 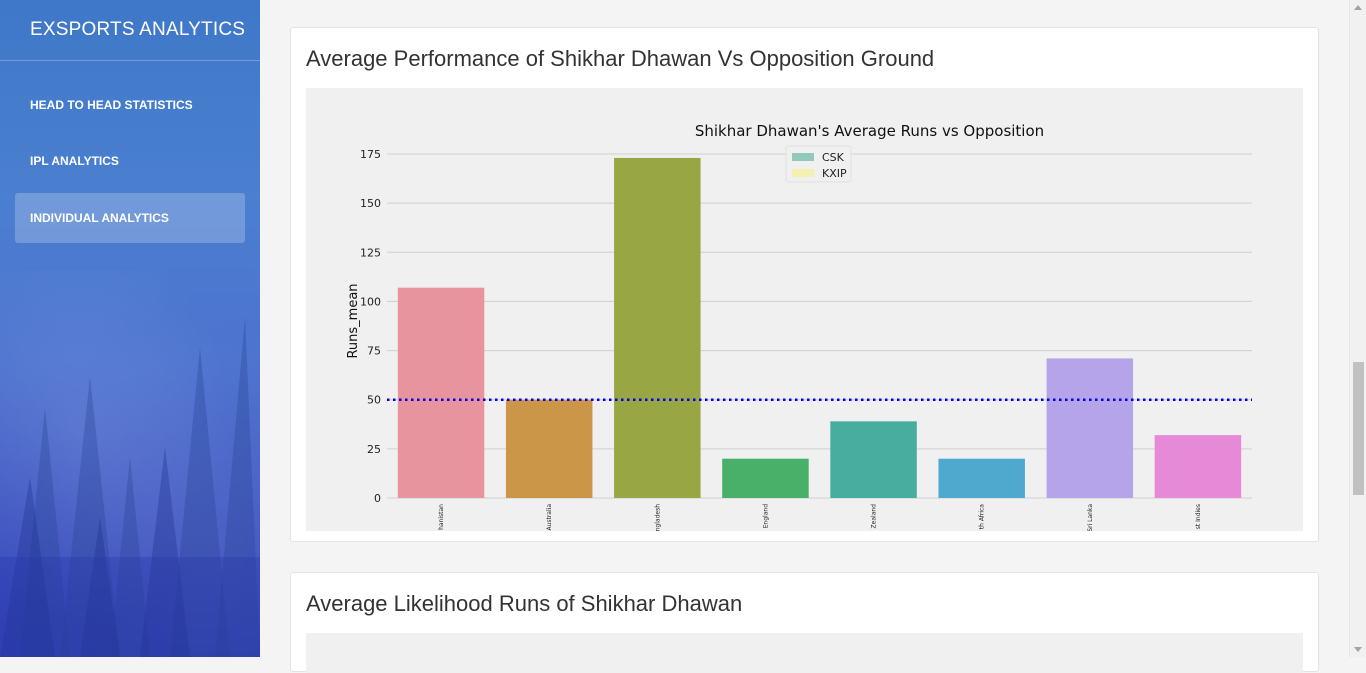 I want to click on x-tick-label: Zealand, so click(x=874, y=516).